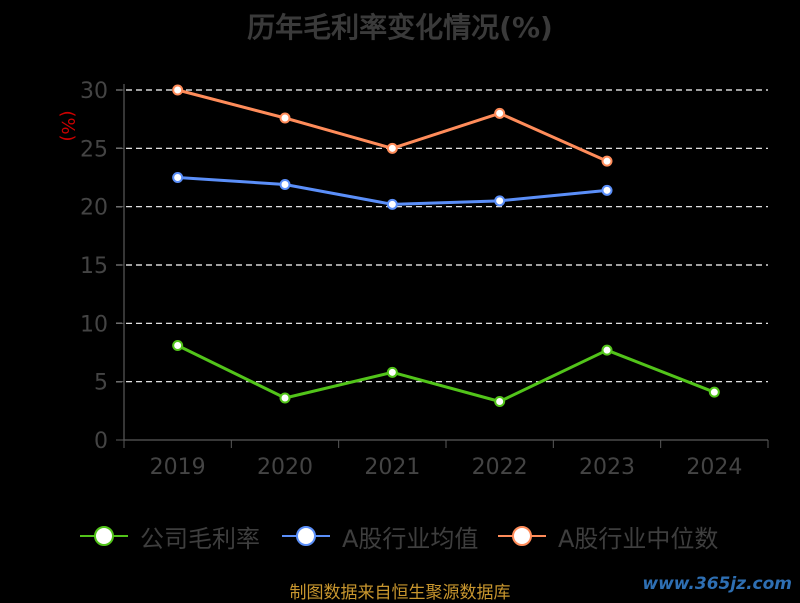 The height and width of the screenshot is (603, 800). I want to click on x-tick-label: 2019, so click(178, 467).